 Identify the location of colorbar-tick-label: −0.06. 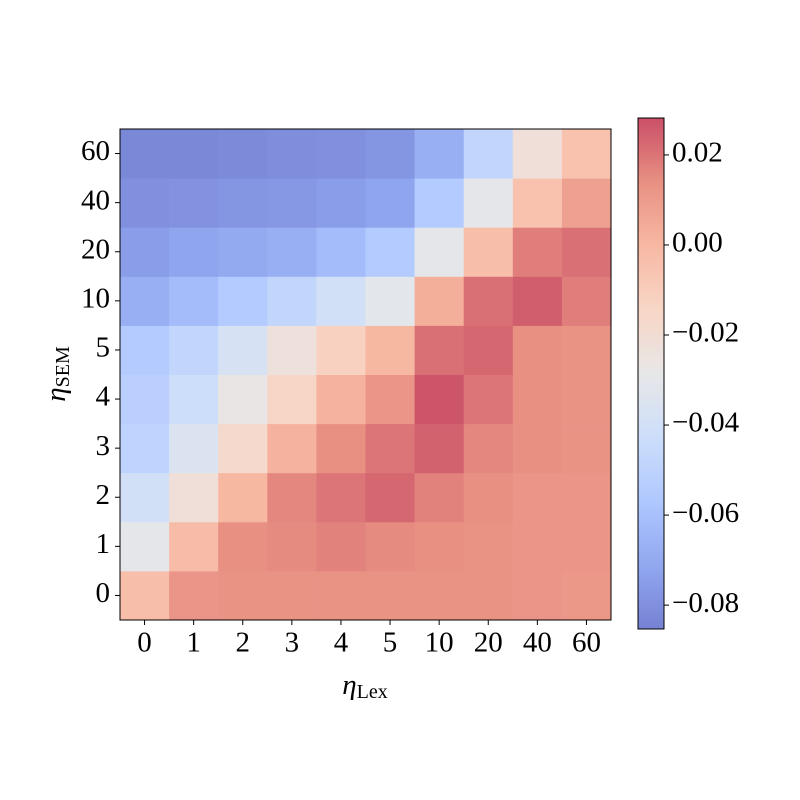
(705, 513).